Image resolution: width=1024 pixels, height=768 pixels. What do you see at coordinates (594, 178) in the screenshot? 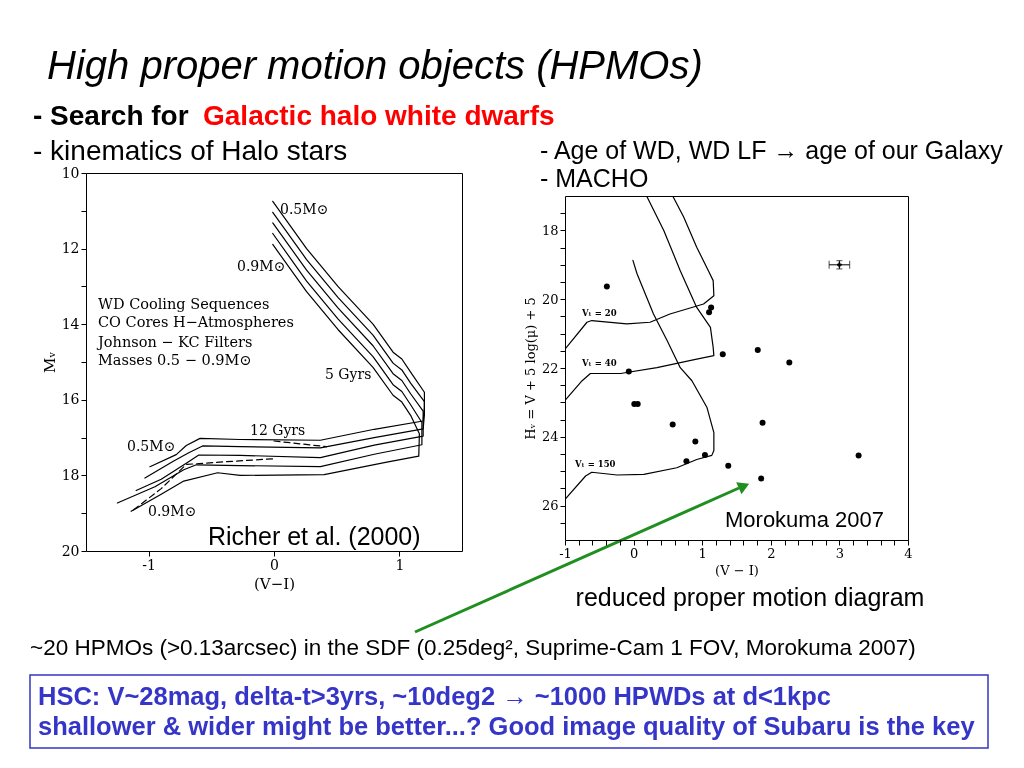
I see `chart-subtitle: - MACHO` at bounding box center [594, 178].